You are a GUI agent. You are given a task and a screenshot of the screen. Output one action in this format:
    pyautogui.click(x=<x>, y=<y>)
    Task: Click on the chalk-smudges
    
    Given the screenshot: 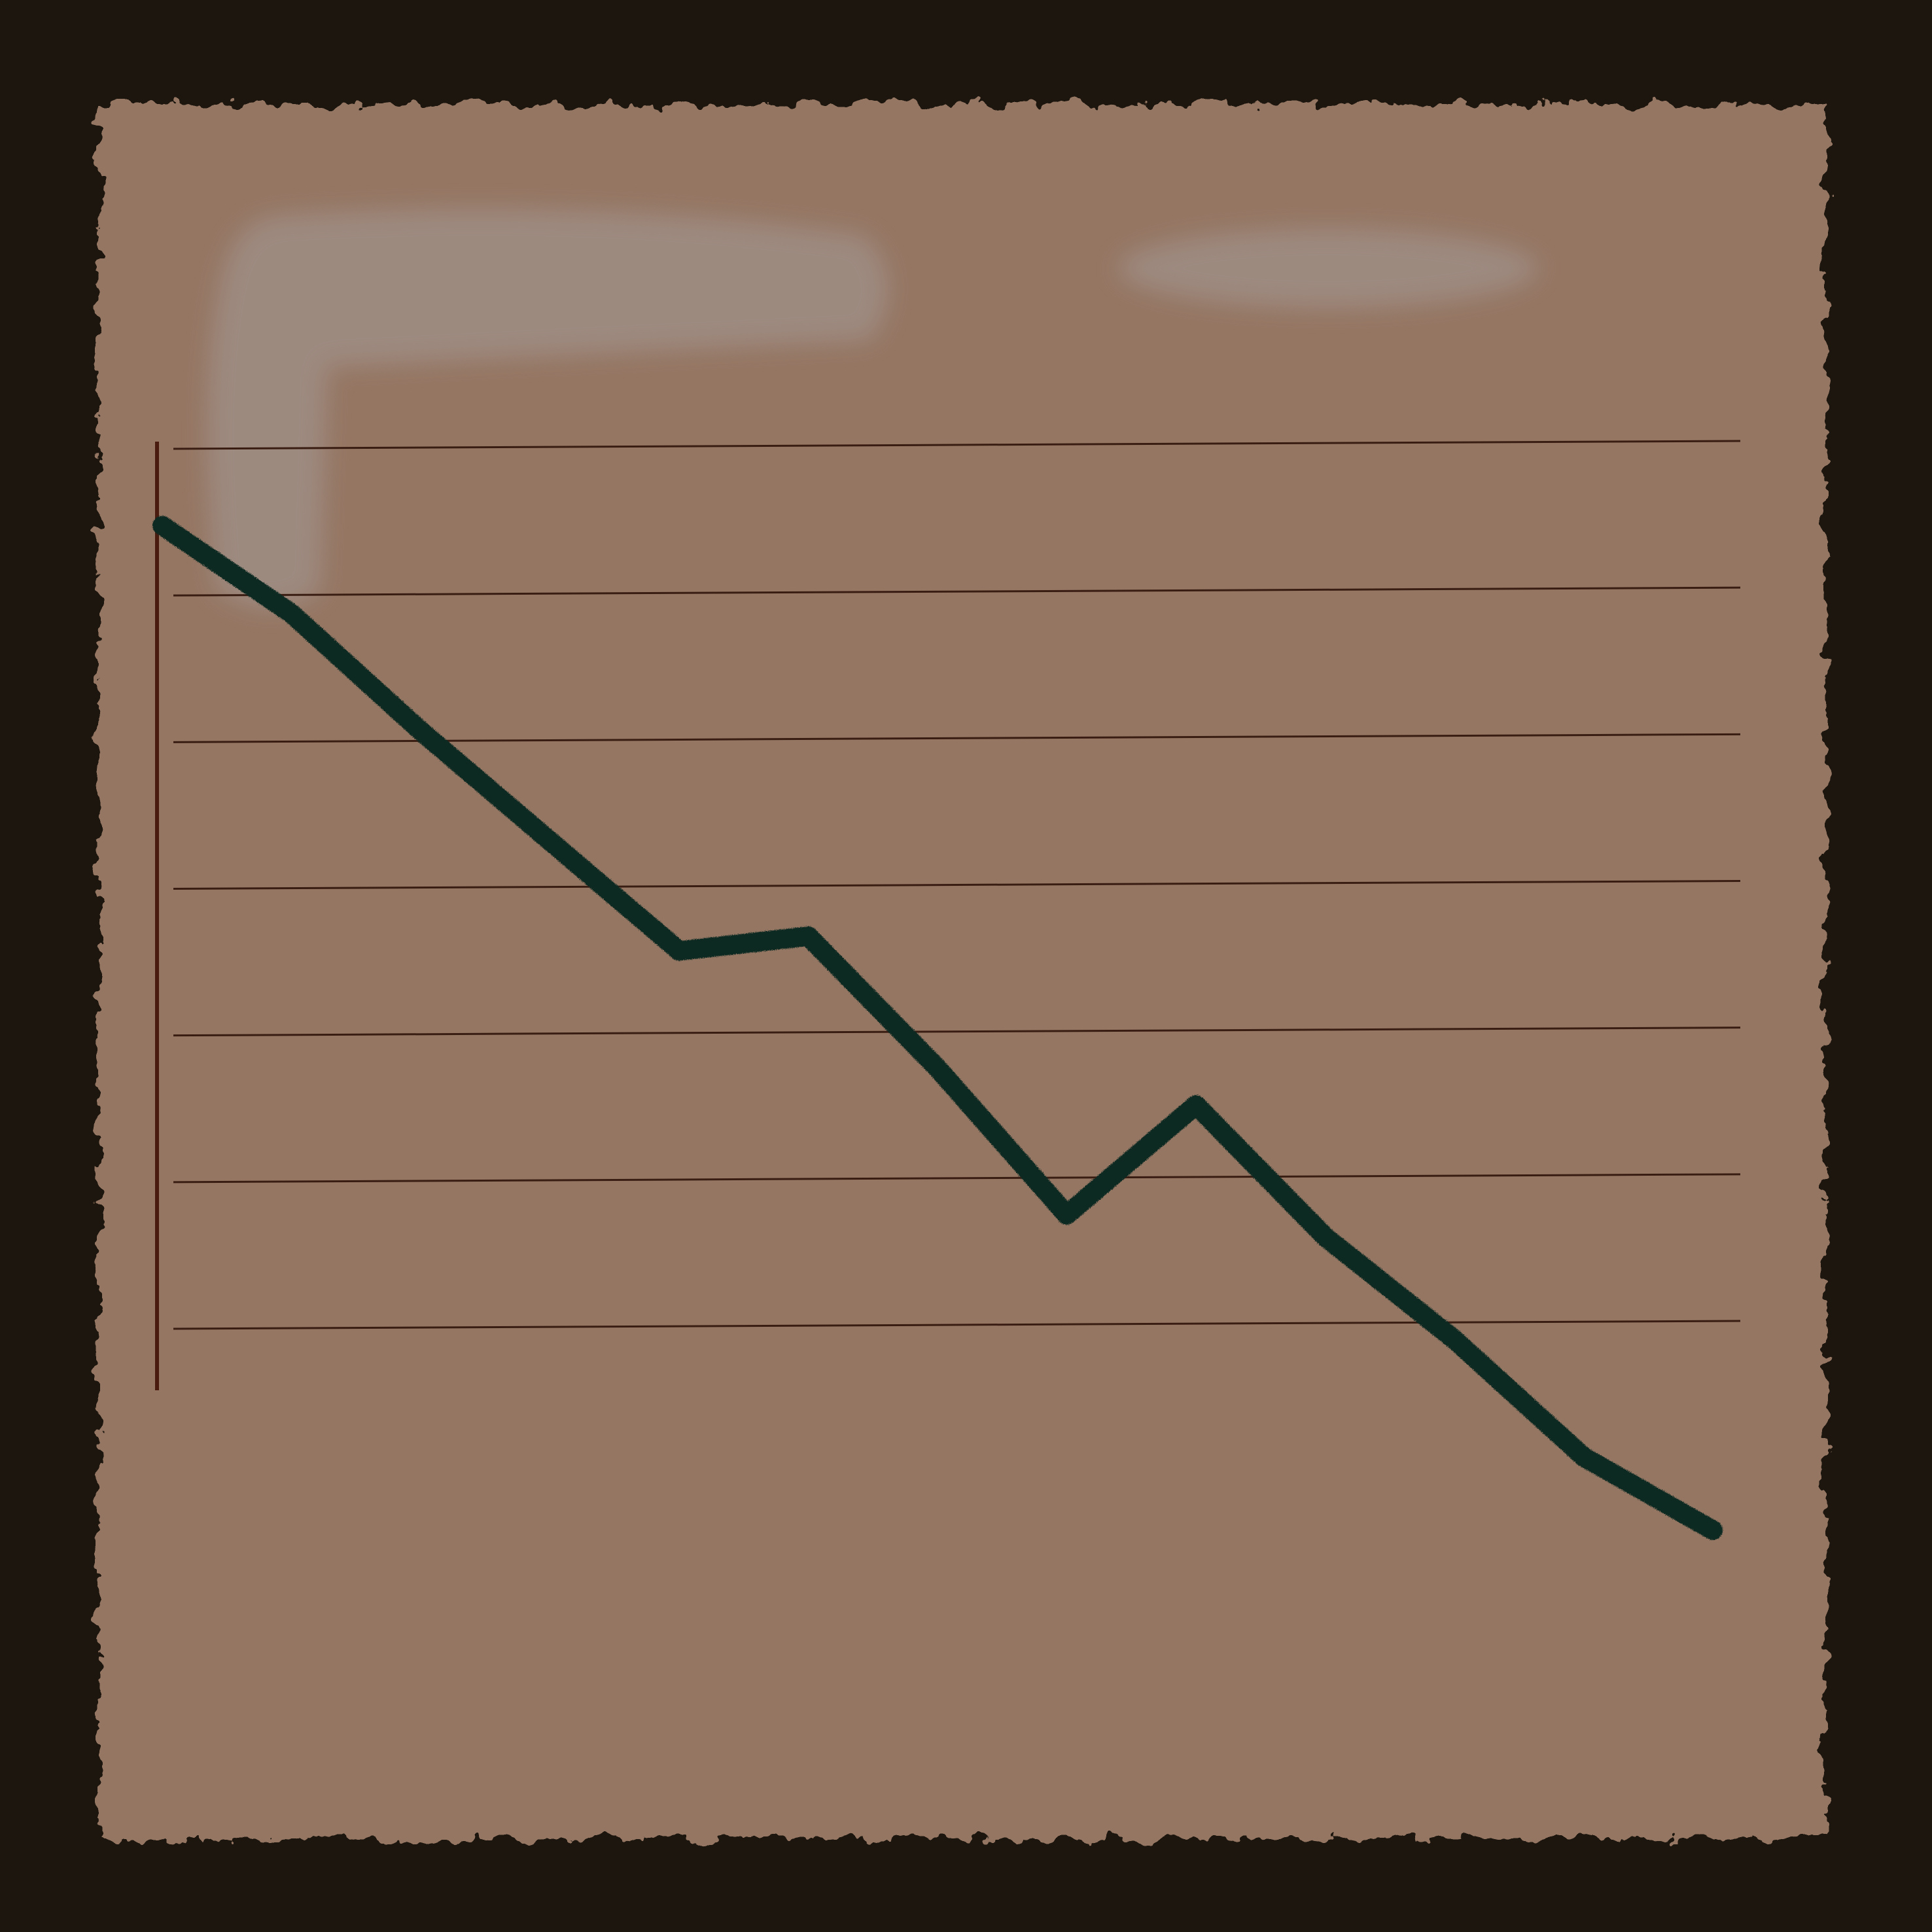 What is the action you would take?
    pyautogui.click(x=872, y=408)
    